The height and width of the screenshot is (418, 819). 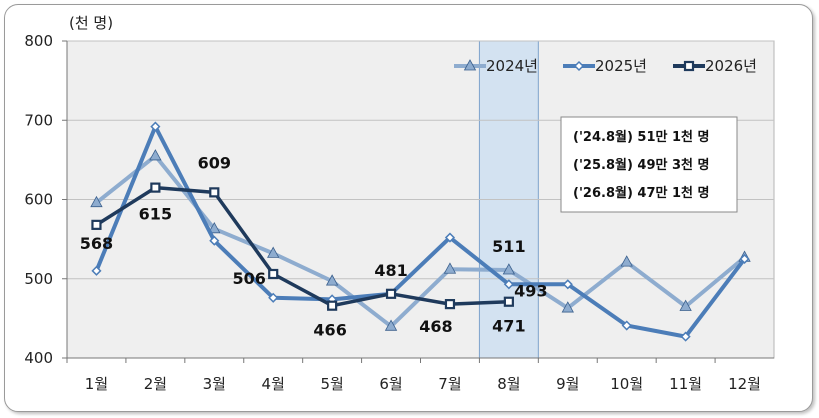 I want to click on data-label: 493, so click(x=530, y=290).